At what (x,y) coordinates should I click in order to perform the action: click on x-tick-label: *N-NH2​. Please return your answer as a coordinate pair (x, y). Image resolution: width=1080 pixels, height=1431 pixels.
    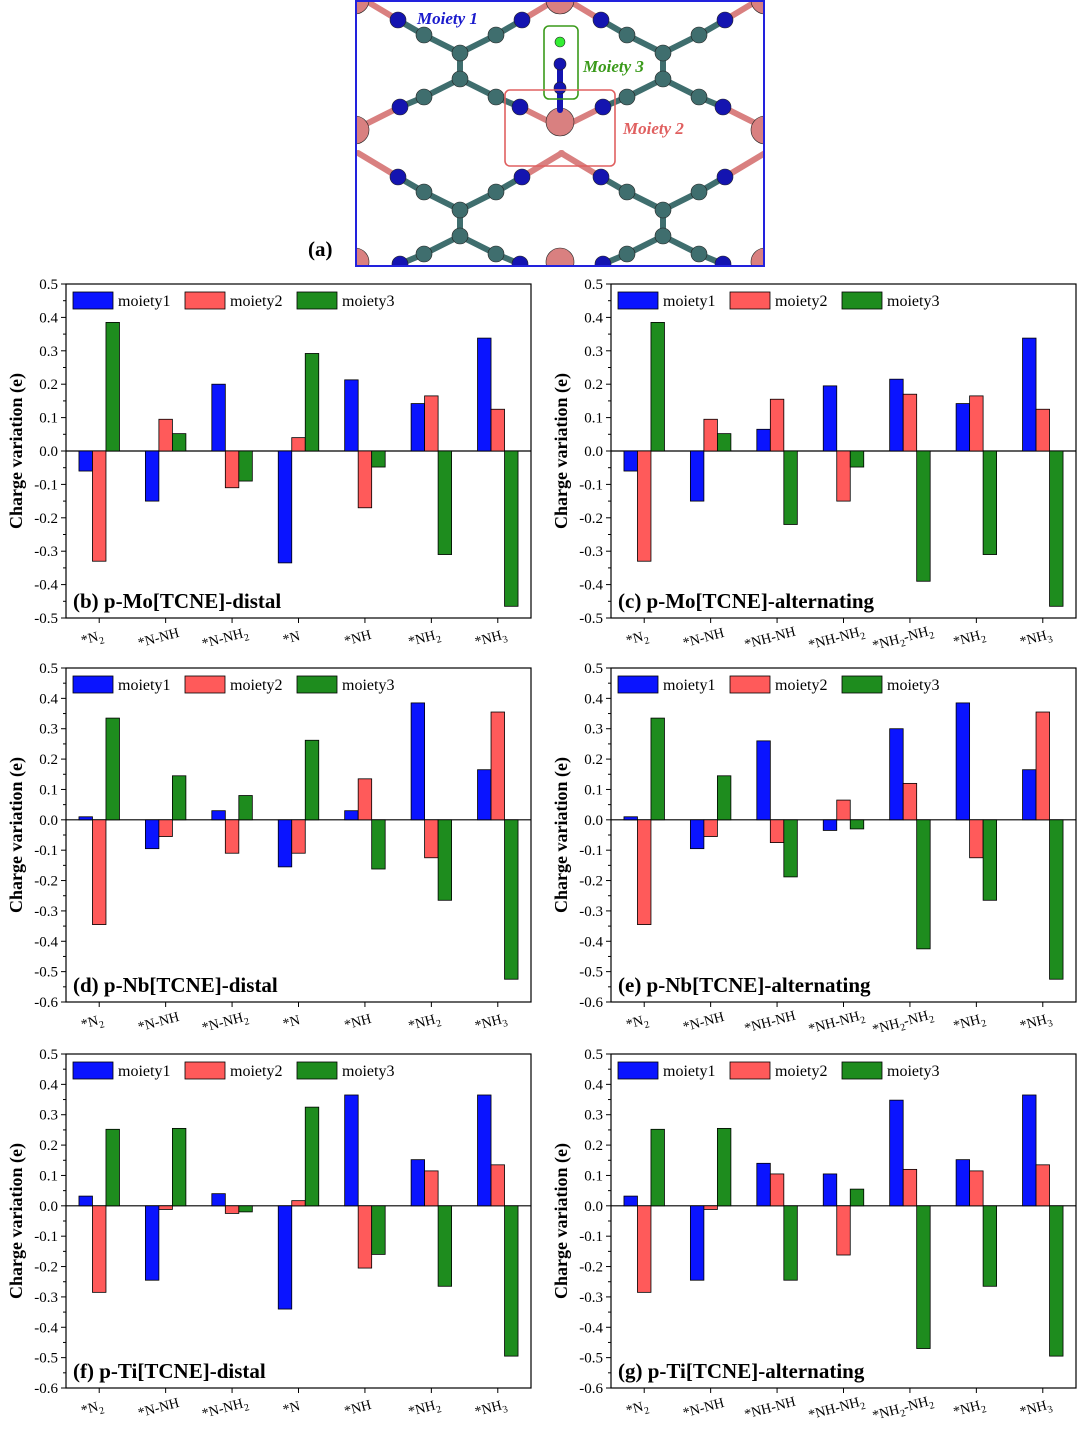
    Looking at the image, I should click on (226, 1024).